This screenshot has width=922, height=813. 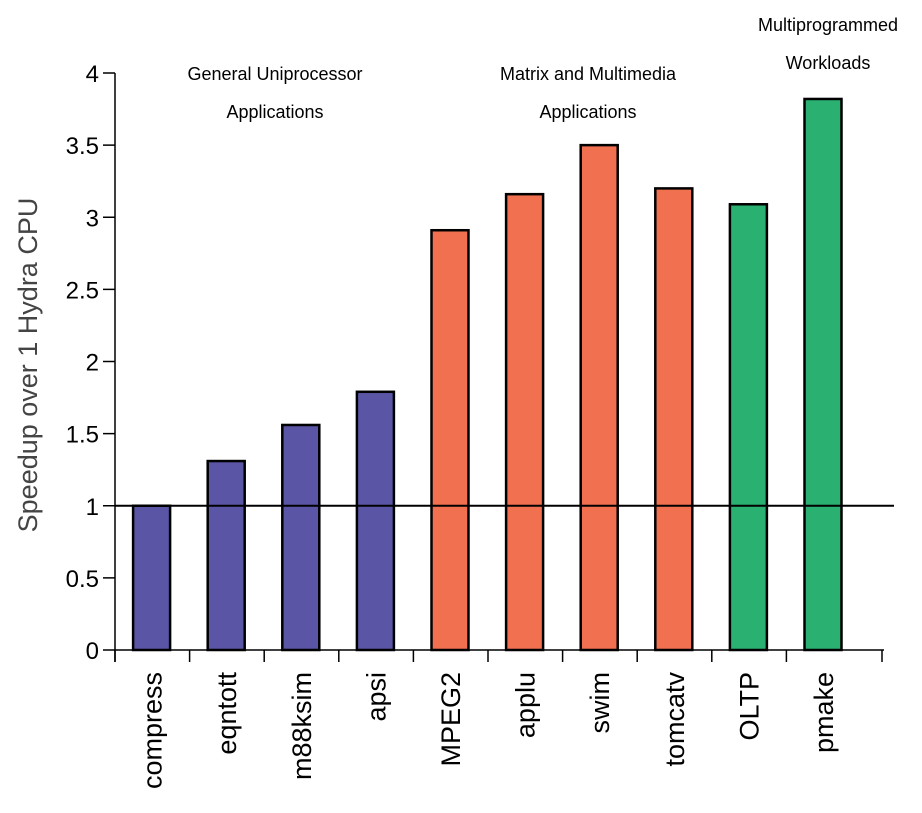 I want to click on bar-tomcatv, so click(x=674, y=419).